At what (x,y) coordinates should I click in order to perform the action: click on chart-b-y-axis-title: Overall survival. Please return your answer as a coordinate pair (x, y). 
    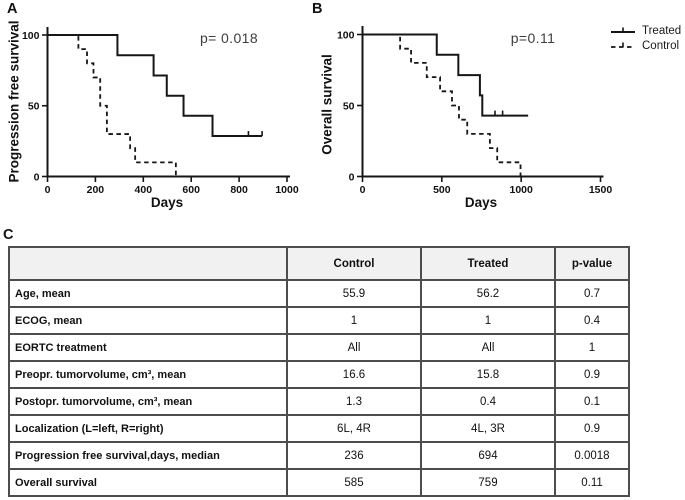
    Looking at the image, I should click on (327, 104).